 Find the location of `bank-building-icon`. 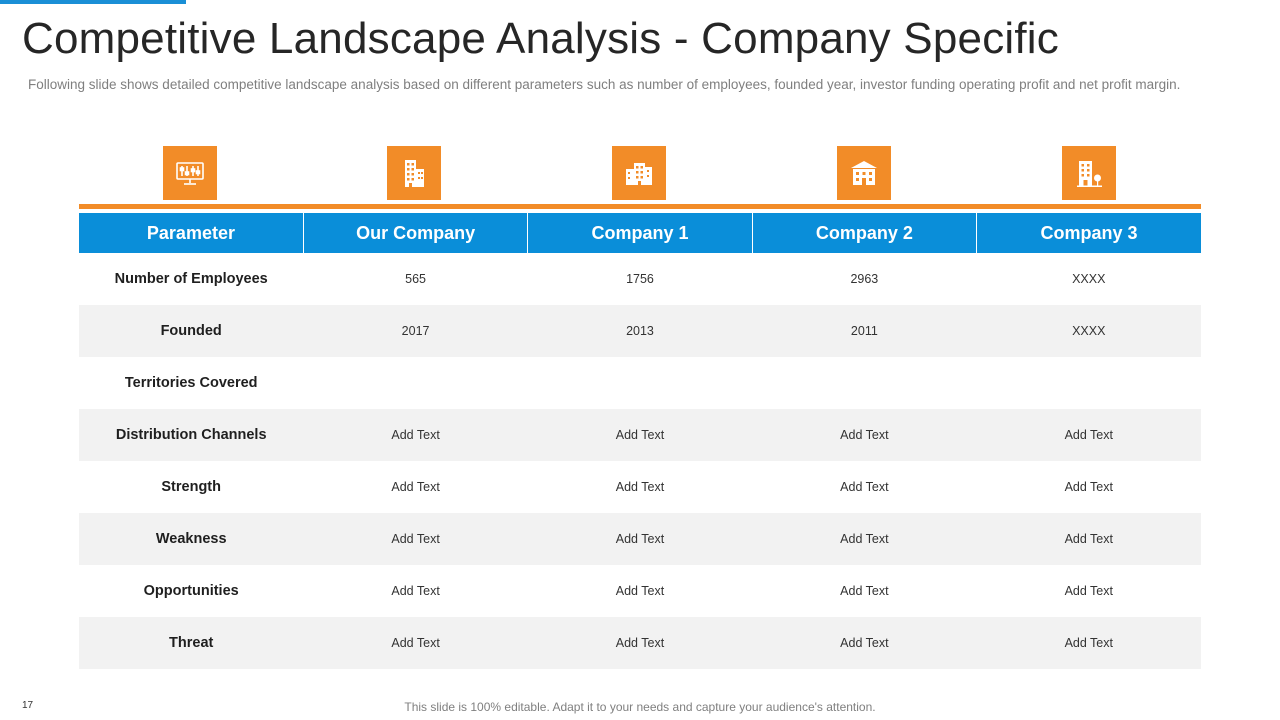

bank-building-icon is located at coordinates (864, 173).